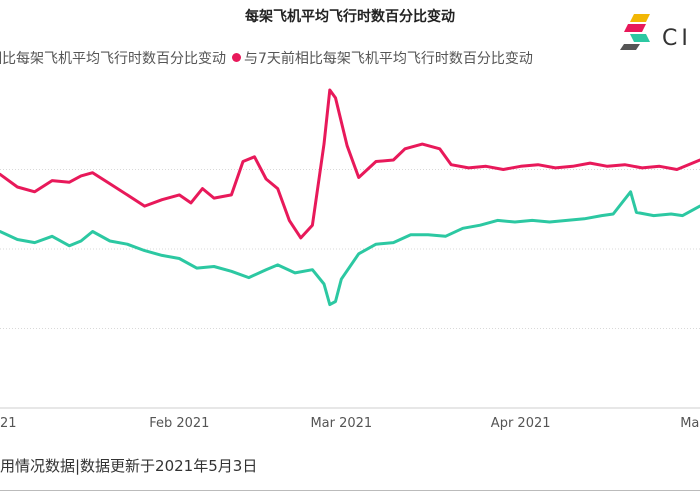 The image size is (700, 500). I want to click on footer-source: 用情况数据|数据更新于2021年5月3日, so click(129, 466).